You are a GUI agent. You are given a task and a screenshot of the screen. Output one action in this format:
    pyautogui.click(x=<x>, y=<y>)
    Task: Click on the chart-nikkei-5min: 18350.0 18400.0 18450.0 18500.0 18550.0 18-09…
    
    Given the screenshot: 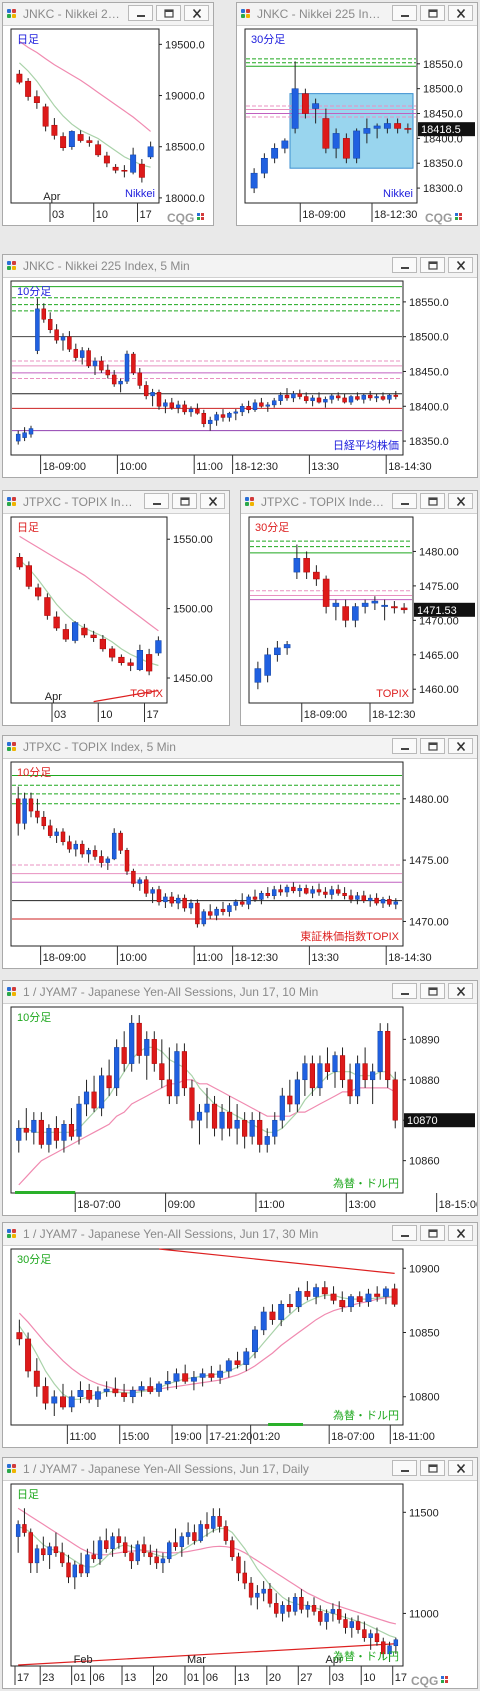 What is the action you would take?
    pyautogui.click(x=240, y=377)
    